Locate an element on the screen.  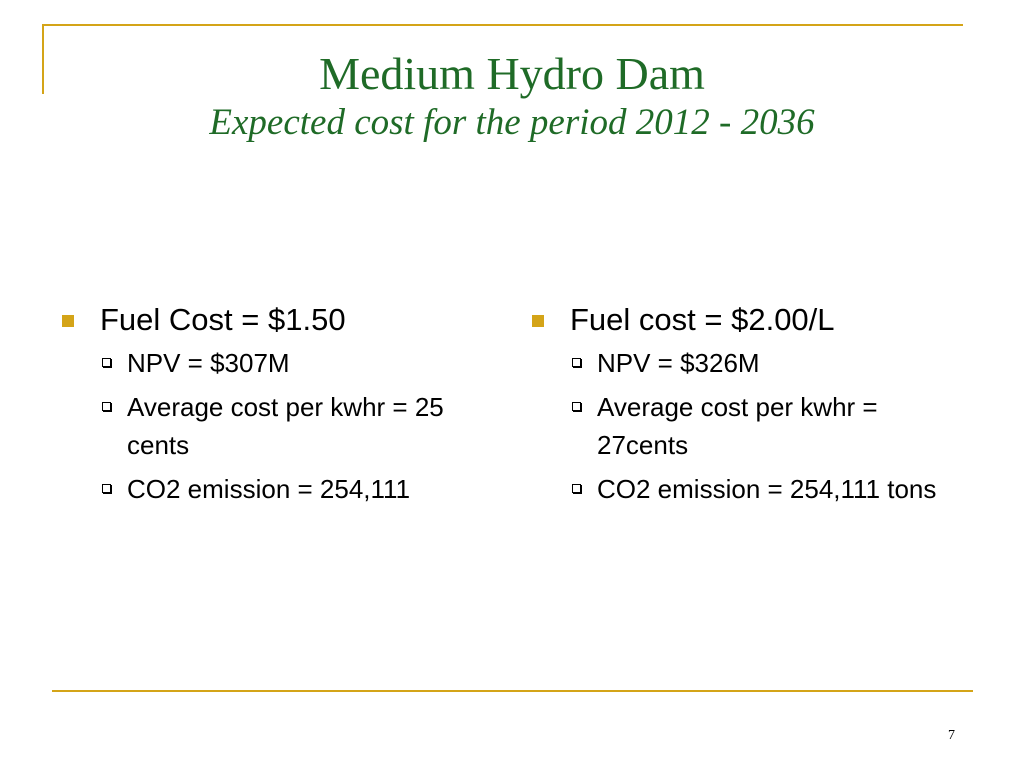
slide-title: Medium Hydro Dam is located at coordinates (512, 73).